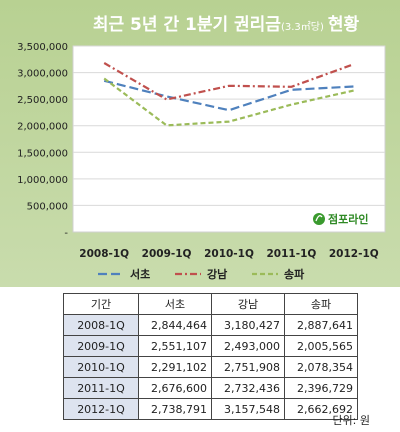 The height and width of the screenshot is (432, 400). What do you see at coordinates (319, 219) in the screenshot?
I see `logo-mark-icon` at bounding box center [319, 219].